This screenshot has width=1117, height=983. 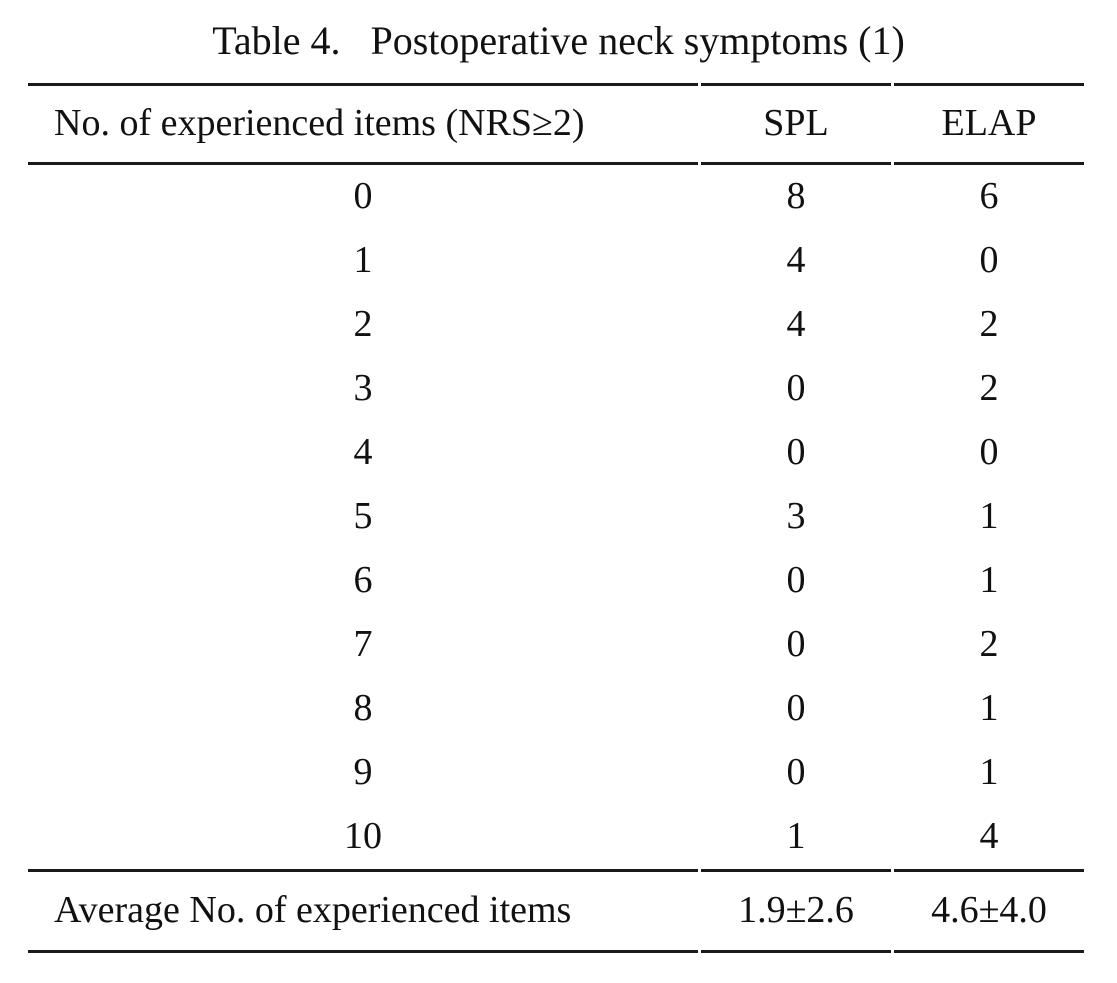 What do you see at coordinates (363, 124) in the screenshot?
I see `header-items: No. of experienced items (NRS≥2)` at bounding box center [363, 124].